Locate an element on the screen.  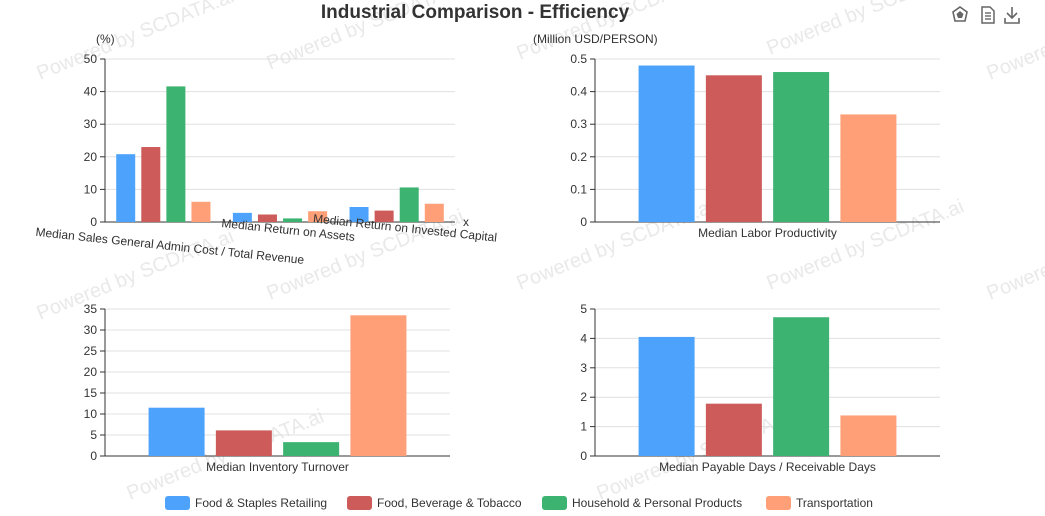
y-axis-unit-label: (Million USD/PERSON) is located at coordinates (595, 39).